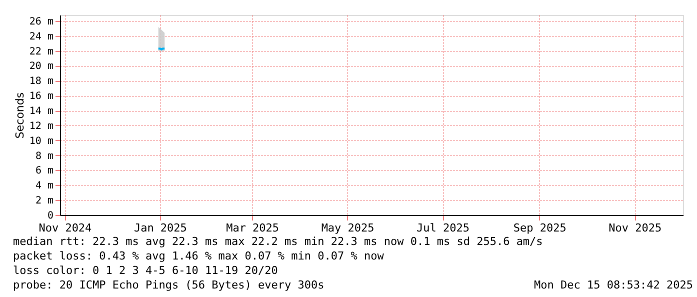  What do you see at coordinates (168, 285) in the screenshot?
I see `text: probe: 20 ICMP Echo Pings (56 Bytes) every 300s` at bounding box center [168, 285].